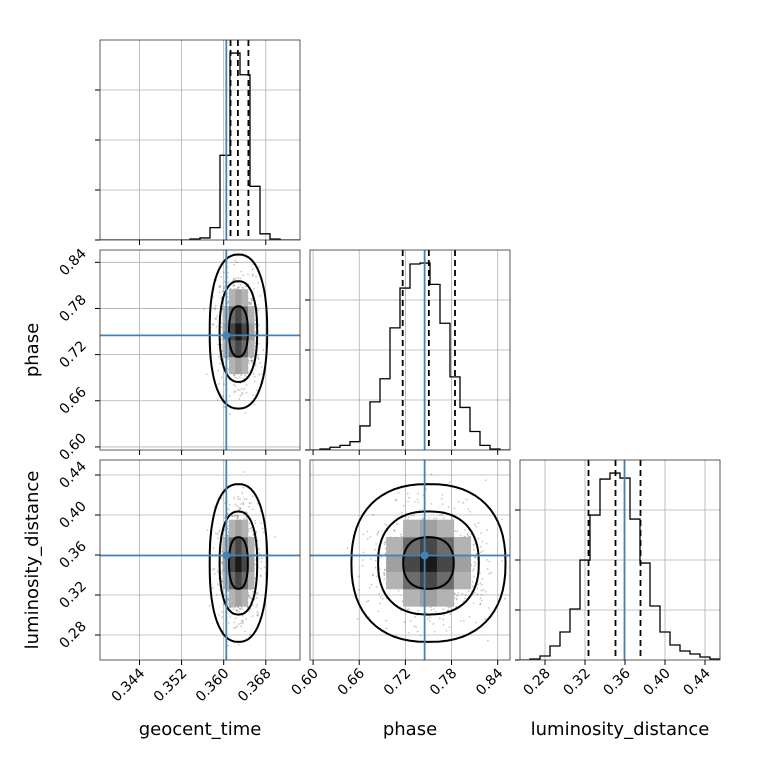  Describe the element at coordinates (200, 560) in the screenshot. I see `panel-frame-geocent-time-luminosity-distance` at that location.